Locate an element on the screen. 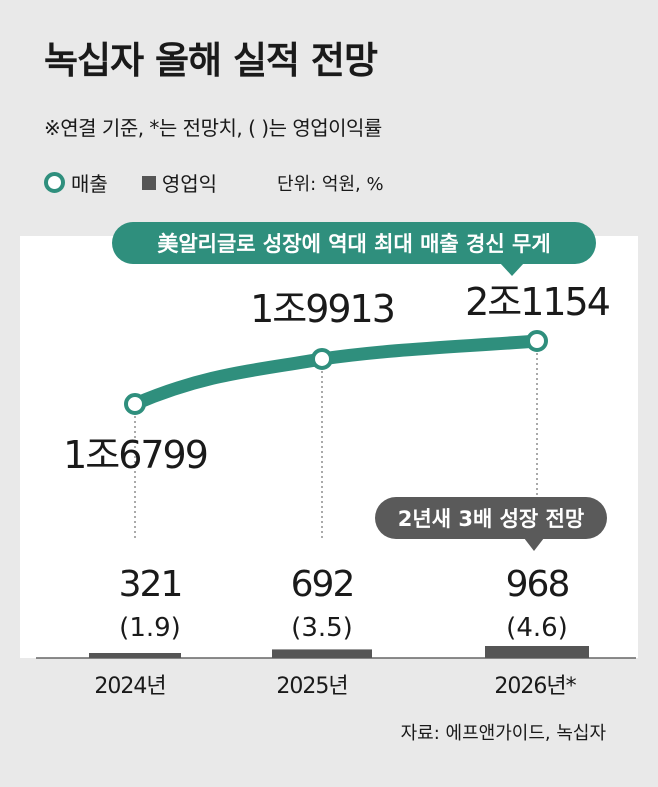 This screenshot has height=787, width=658. sales-value-label: 1조9913 is located at coordinates (322, 309).